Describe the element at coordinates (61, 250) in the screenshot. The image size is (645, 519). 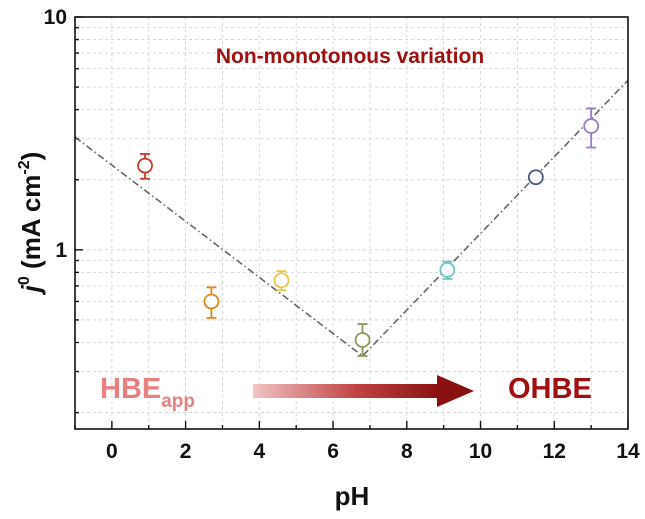
I see `y-tick-label: 1` at that location.